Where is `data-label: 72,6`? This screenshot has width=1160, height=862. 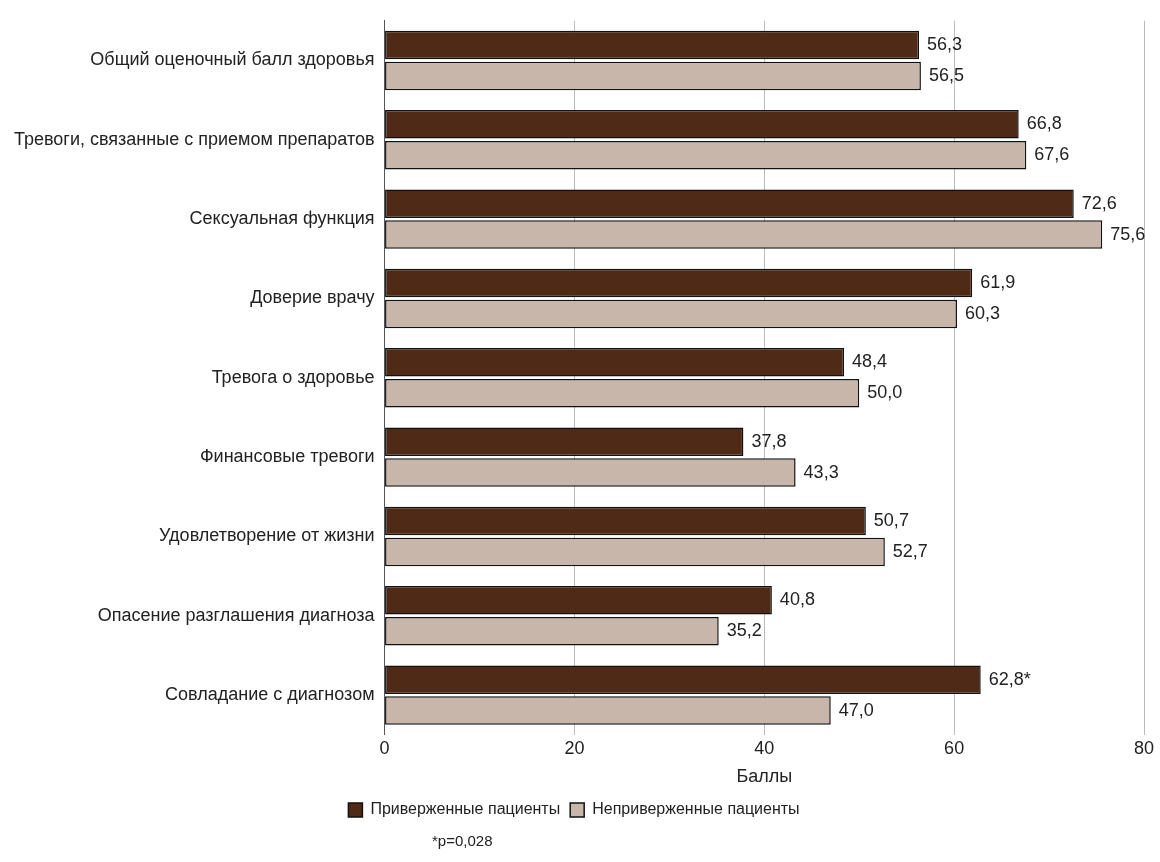
data-label: 72,6 is located at coordinates (1099, 202).